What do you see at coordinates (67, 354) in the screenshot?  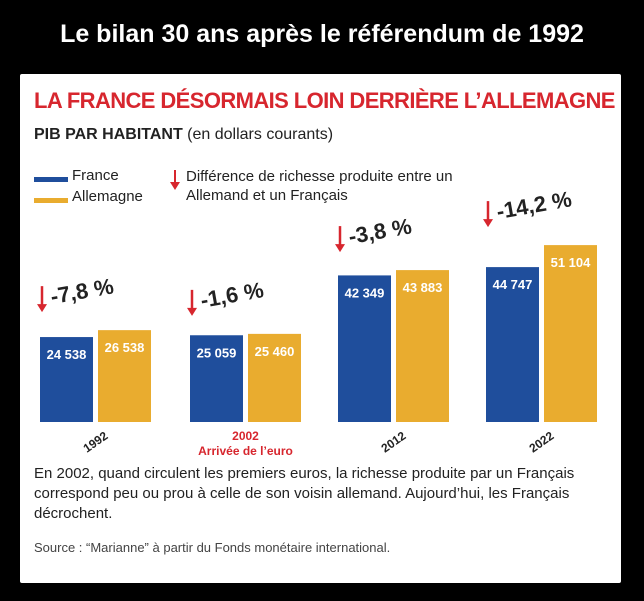 I see `bar-value-france-1992: 24 538` at bounding box center [67, 354].